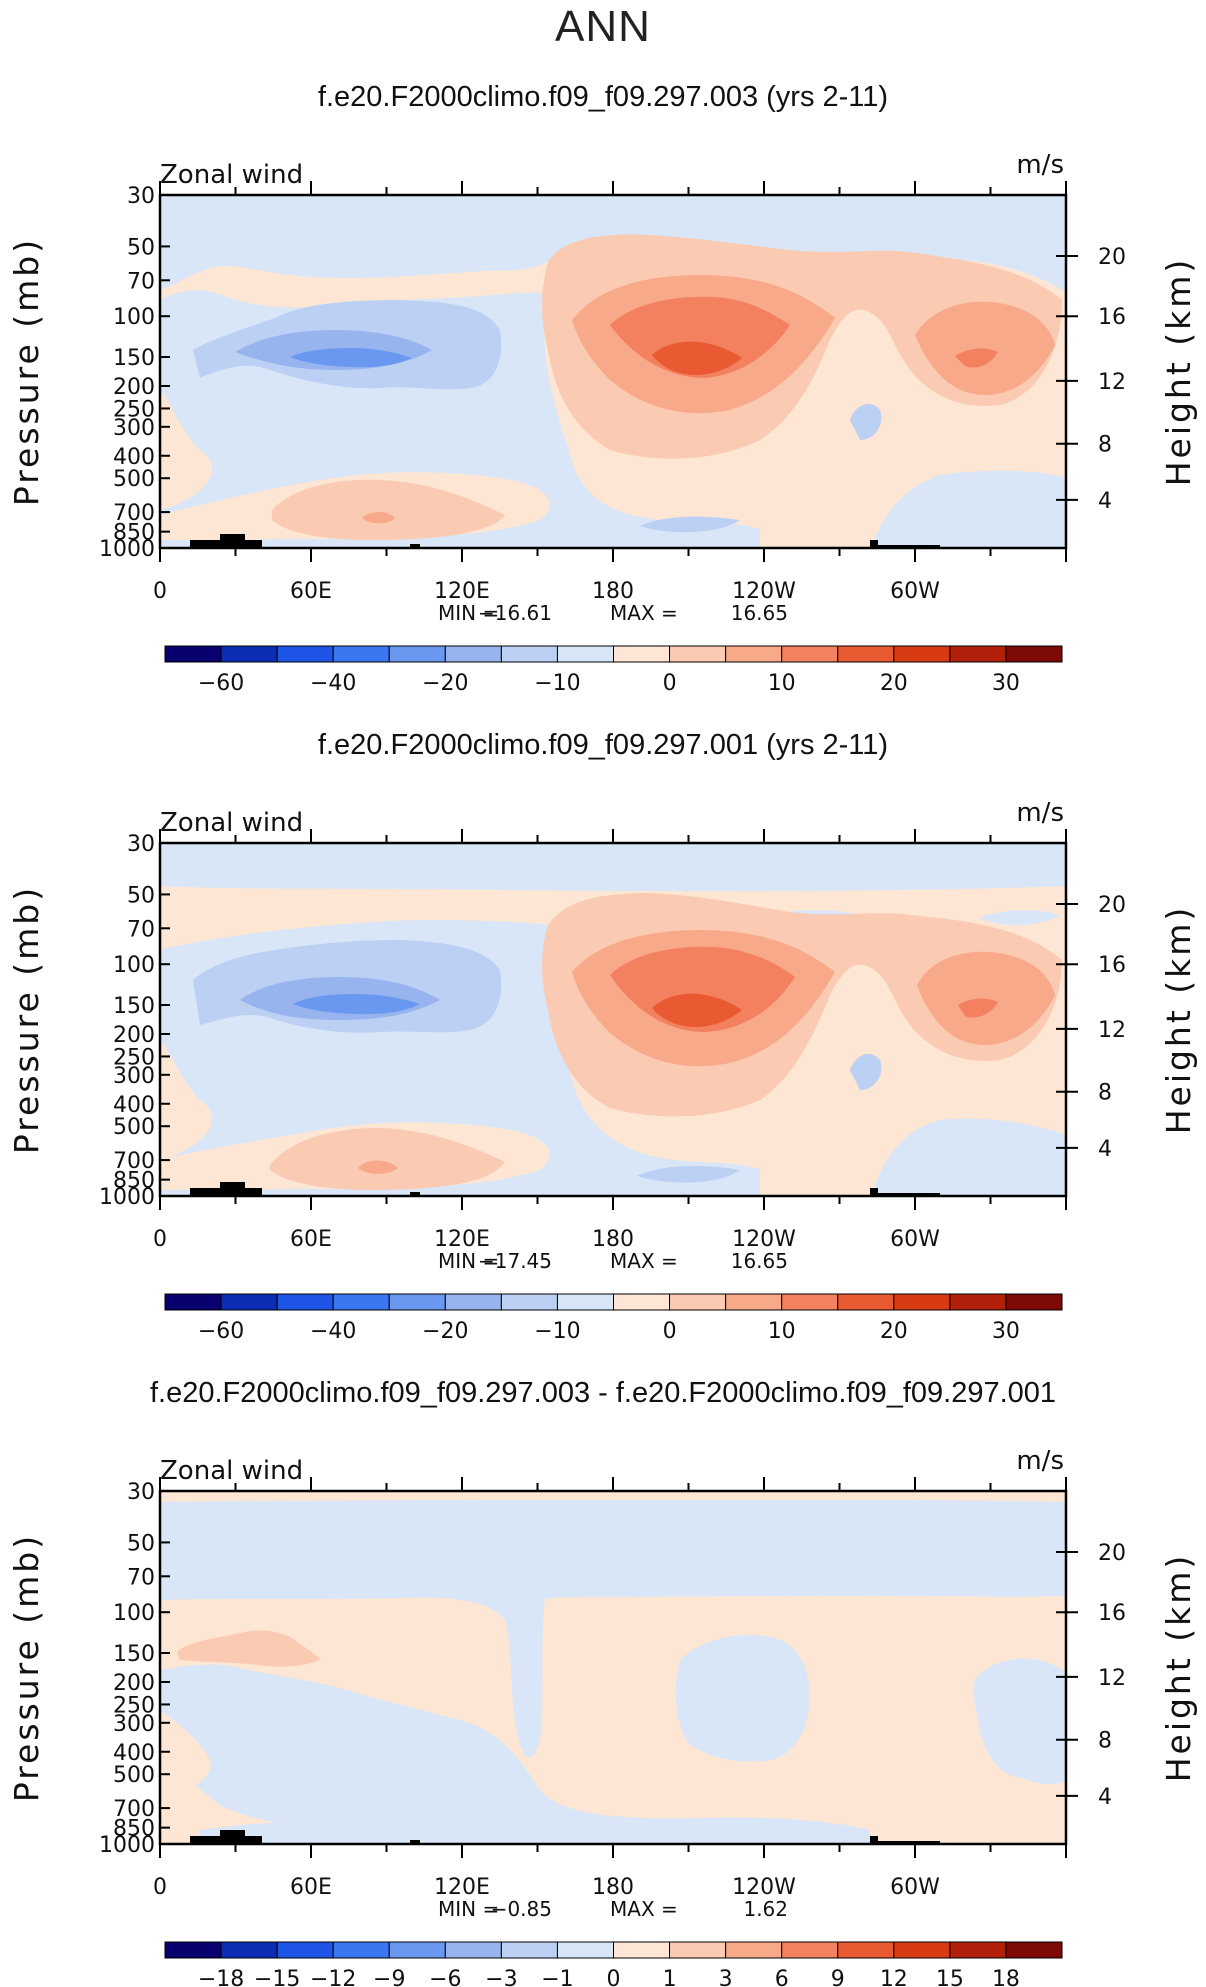 Image resolution: width=1206 pixels, height=1987 pixels. Describe the element at coordinates (141, 196) in the screenshot. I see `p-tick-label-1-0: 30` at that location.